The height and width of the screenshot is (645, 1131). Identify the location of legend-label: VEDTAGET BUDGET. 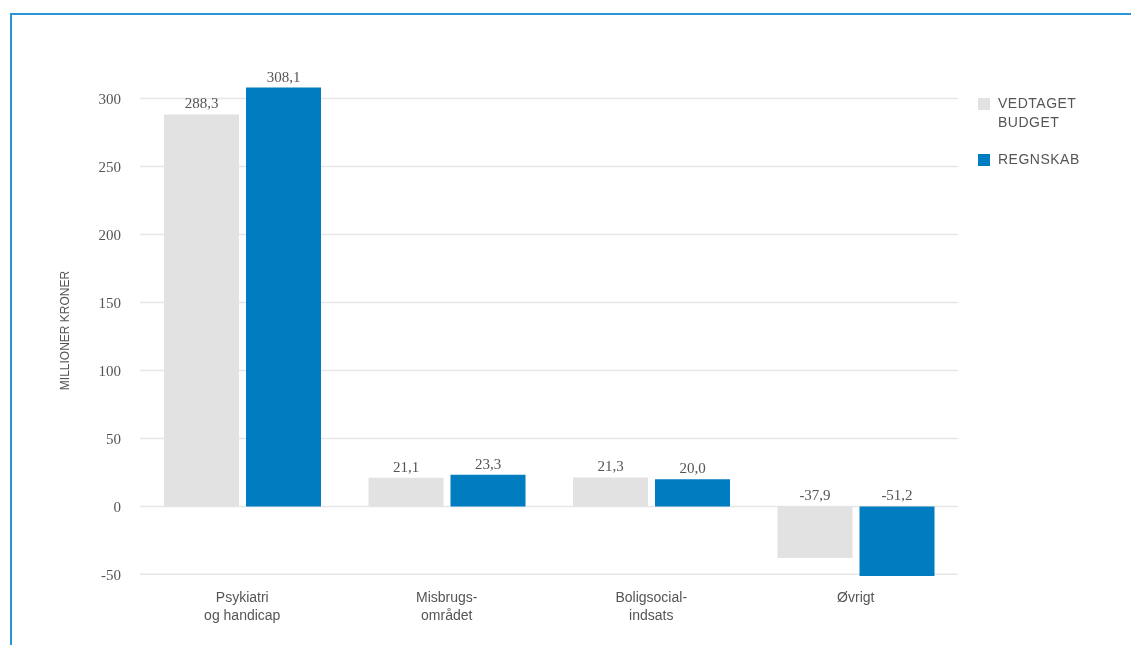
(1038, 113).